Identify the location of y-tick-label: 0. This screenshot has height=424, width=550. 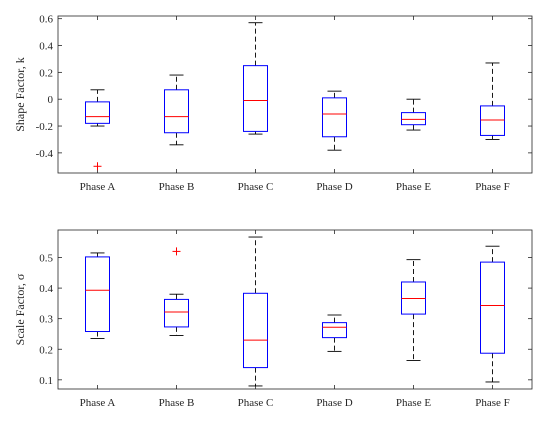
(51, 100).